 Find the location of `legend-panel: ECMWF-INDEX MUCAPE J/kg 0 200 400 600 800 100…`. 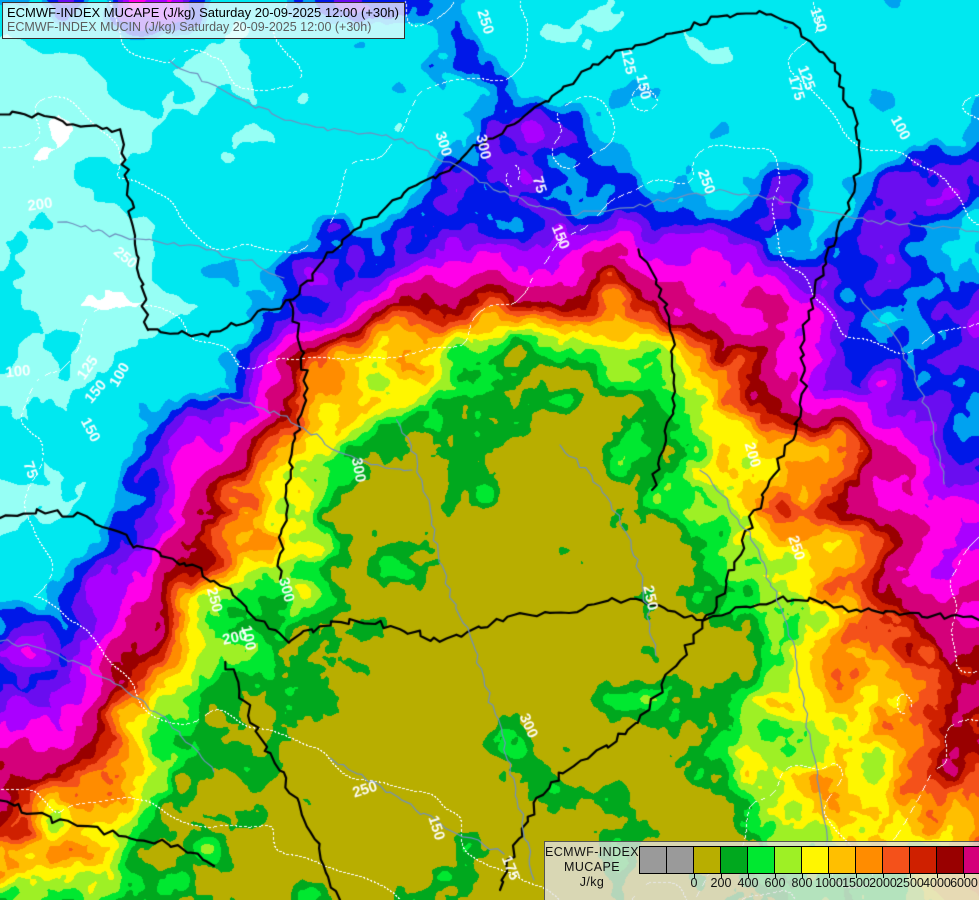

legend-panel: ECMWF-INDEX MUCAPE J/kg 0 200 400 600 800 100… is located at coordinates (761, 870).